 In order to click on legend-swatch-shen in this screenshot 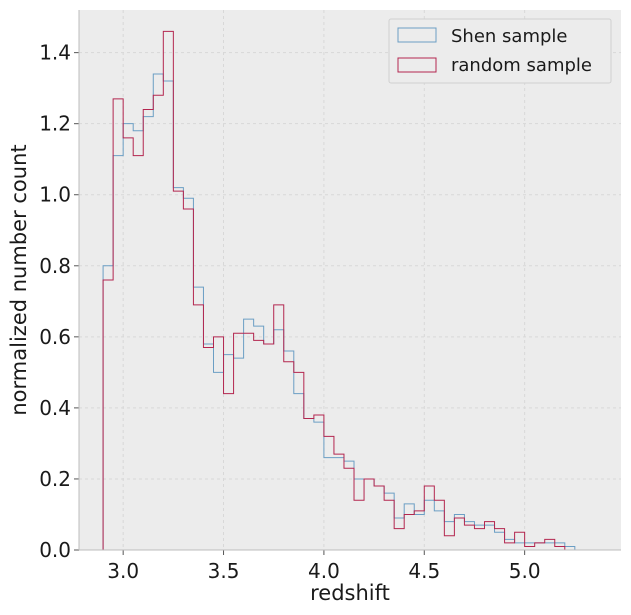, I will do `click(417, 35)`.